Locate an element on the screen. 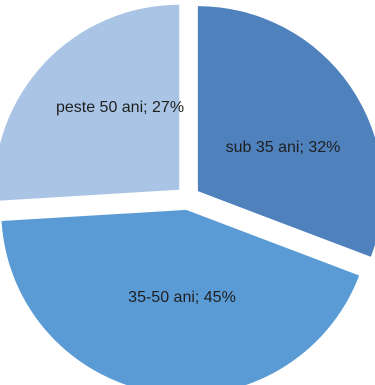  label-35-50-ani: 35-50 ani; 45% is located at coordinates (182, 297).